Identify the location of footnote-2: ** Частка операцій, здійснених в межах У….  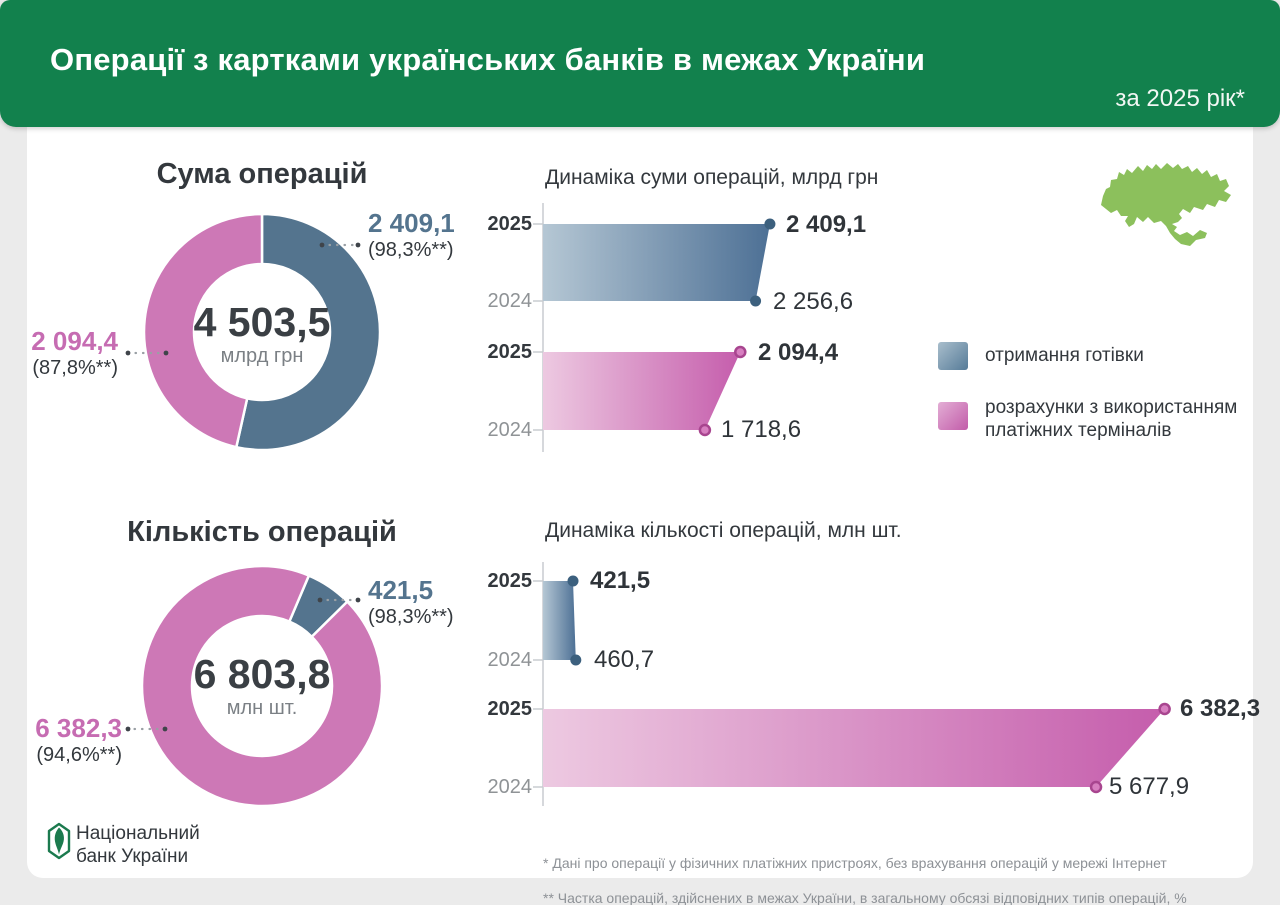
(865, 897).